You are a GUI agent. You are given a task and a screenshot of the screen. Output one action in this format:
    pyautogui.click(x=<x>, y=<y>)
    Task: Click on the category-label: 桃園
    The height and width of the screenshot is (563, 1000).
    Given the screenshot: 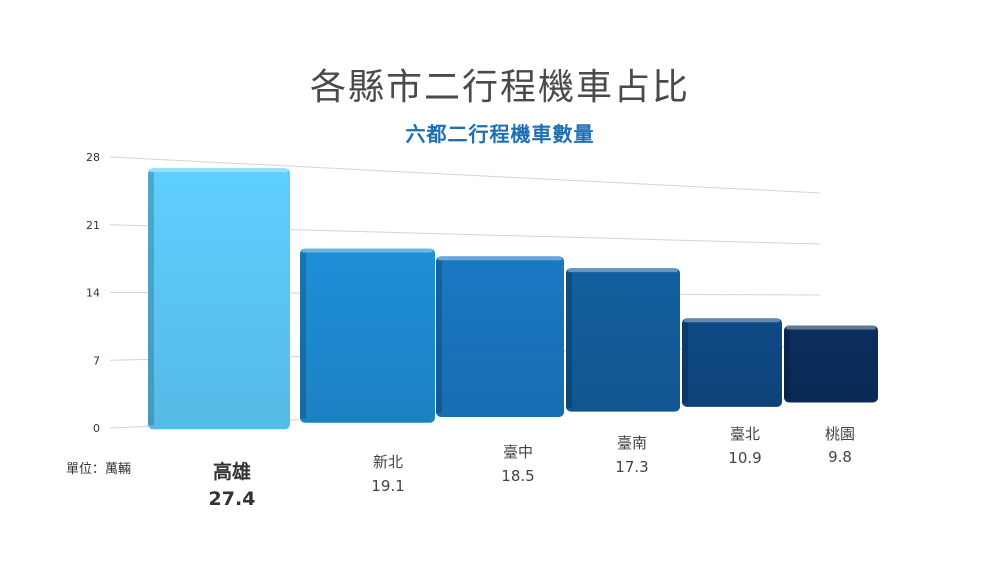 What is the action you would take?
    pyautogui.click(x=840, y=434)
    